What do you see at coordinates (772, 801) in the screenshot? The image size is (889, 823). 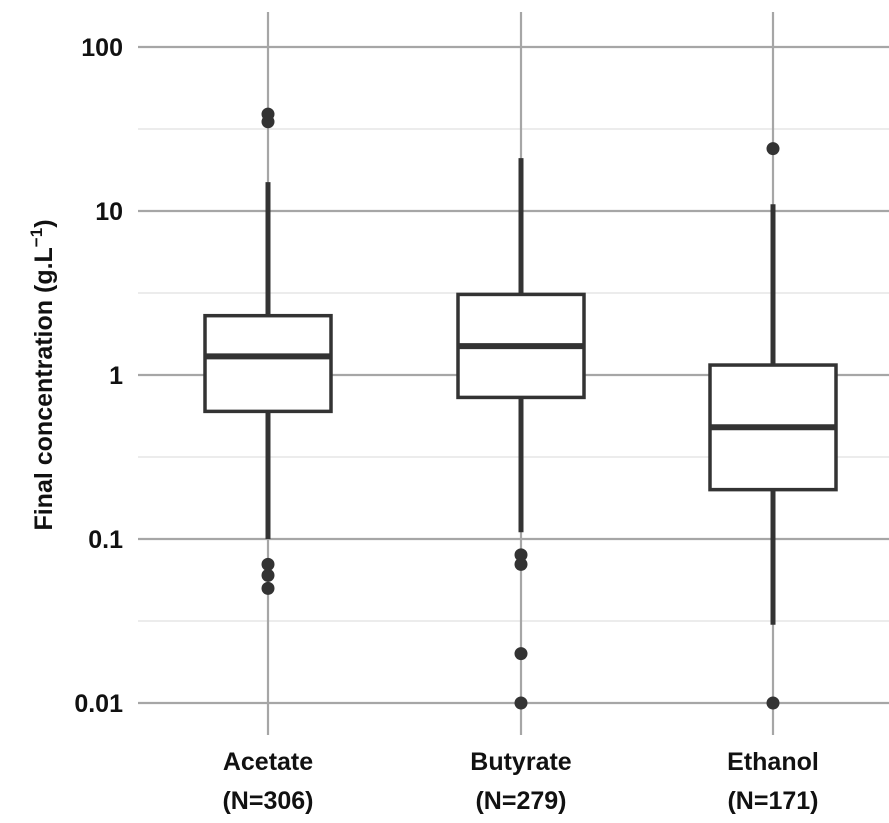 I see `x-category-n-label: (N=171)` at bounding box center [772, 801].